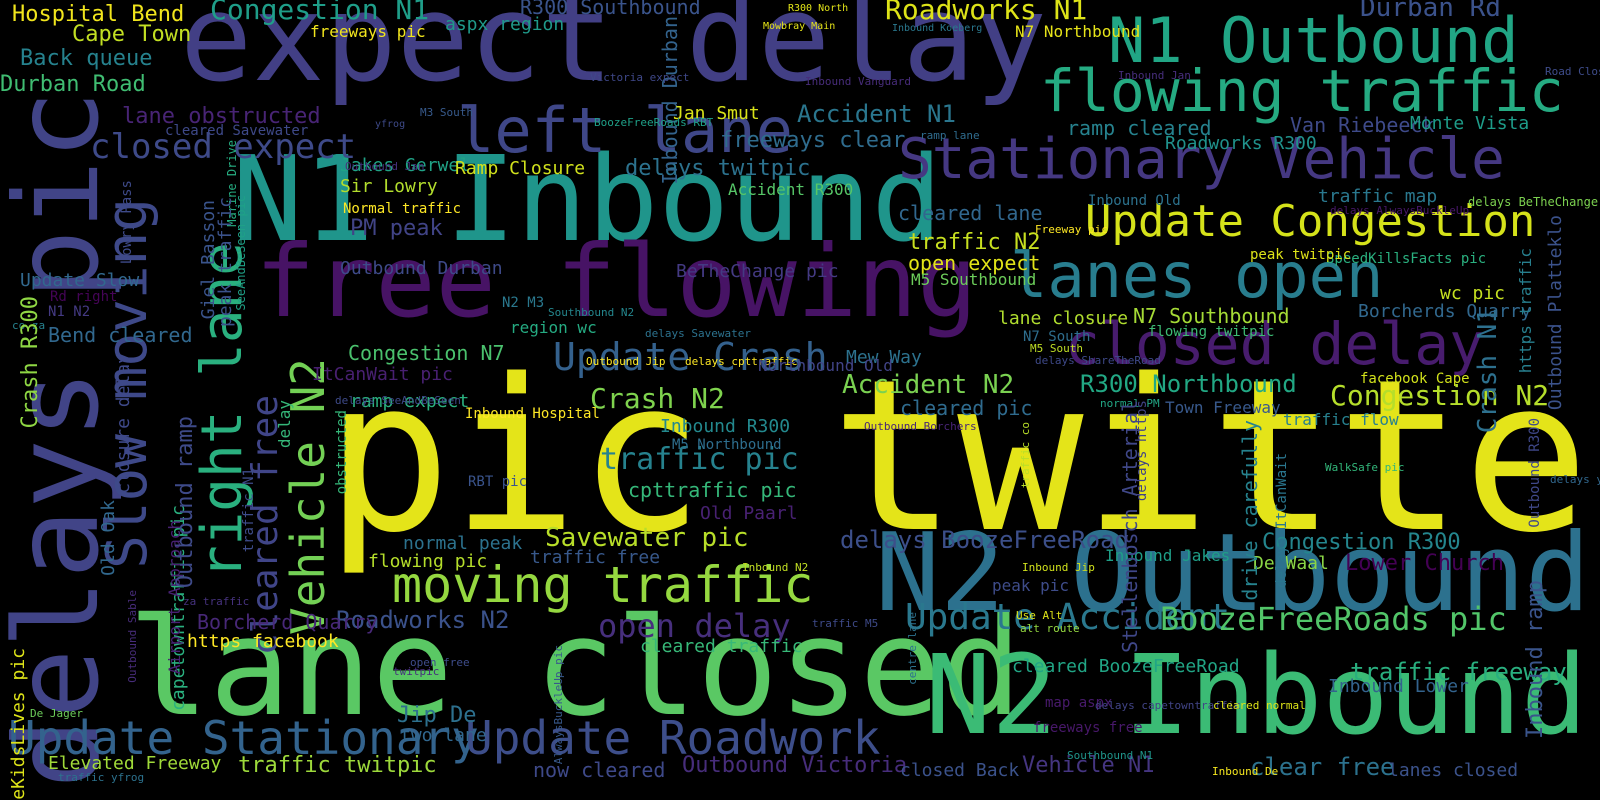  I want to click on cloud-word: now cleared, so click(599, 770).